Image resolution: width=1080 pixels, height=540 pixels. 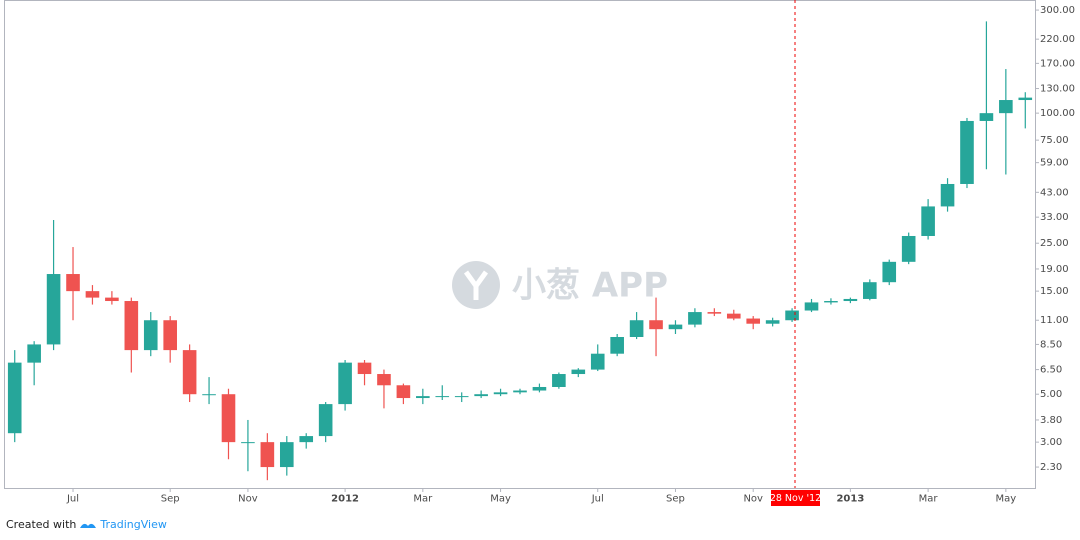 What do you see at coordinates (1051, 394) in the screenshot?
I see `y-tick-label: 5.00` at bounding box center [1051, 394].